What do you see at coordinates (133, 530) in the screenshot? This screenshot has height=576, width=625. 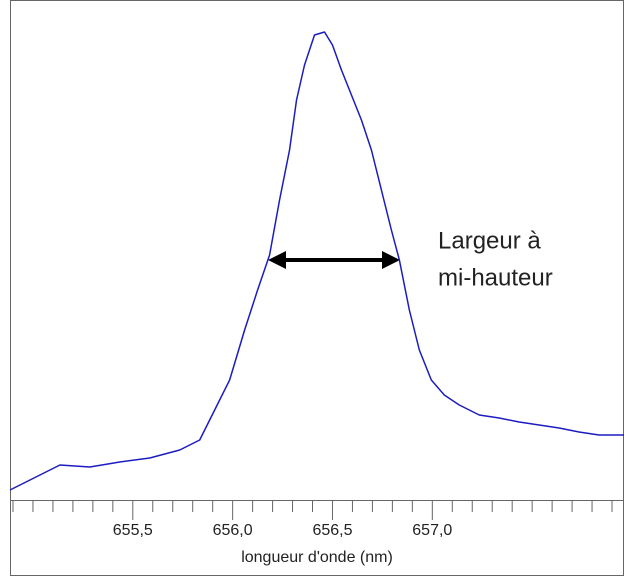 I see `x-tick-label: 655,5` at bounding box center [133, 530].